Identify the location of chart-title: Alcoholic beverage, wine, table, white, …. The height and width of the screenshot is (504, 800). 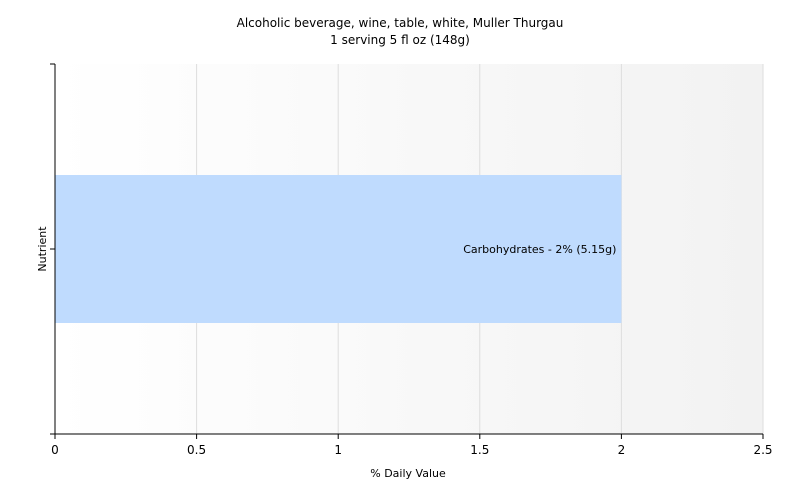
(400, 23).